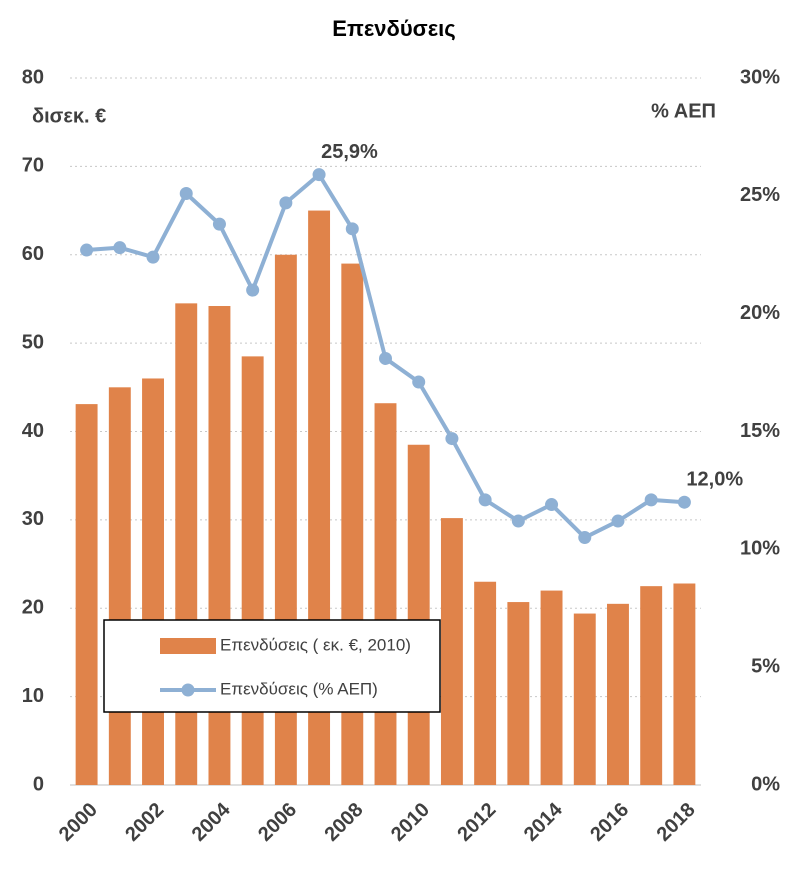  Describe the element at coordinates (38, 784) in the screenshot. I see `y-tick-label: 0` at that location.